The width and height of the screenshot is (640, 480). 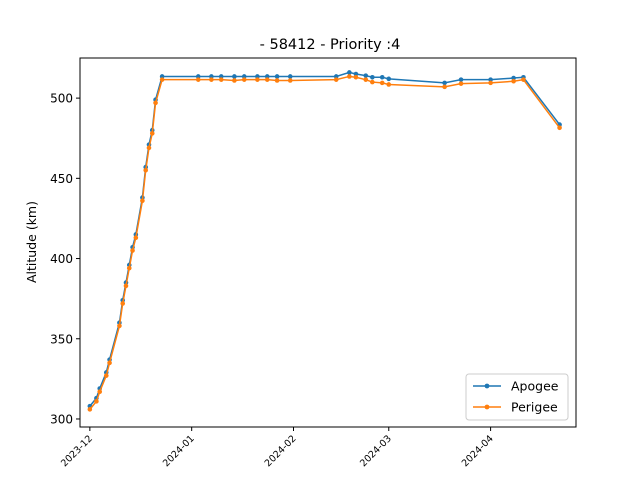 What do you see at coordinates (517, 397) in the screenshot?
I see `legend: Apogee Perigee` at bounding box center [517, 397].